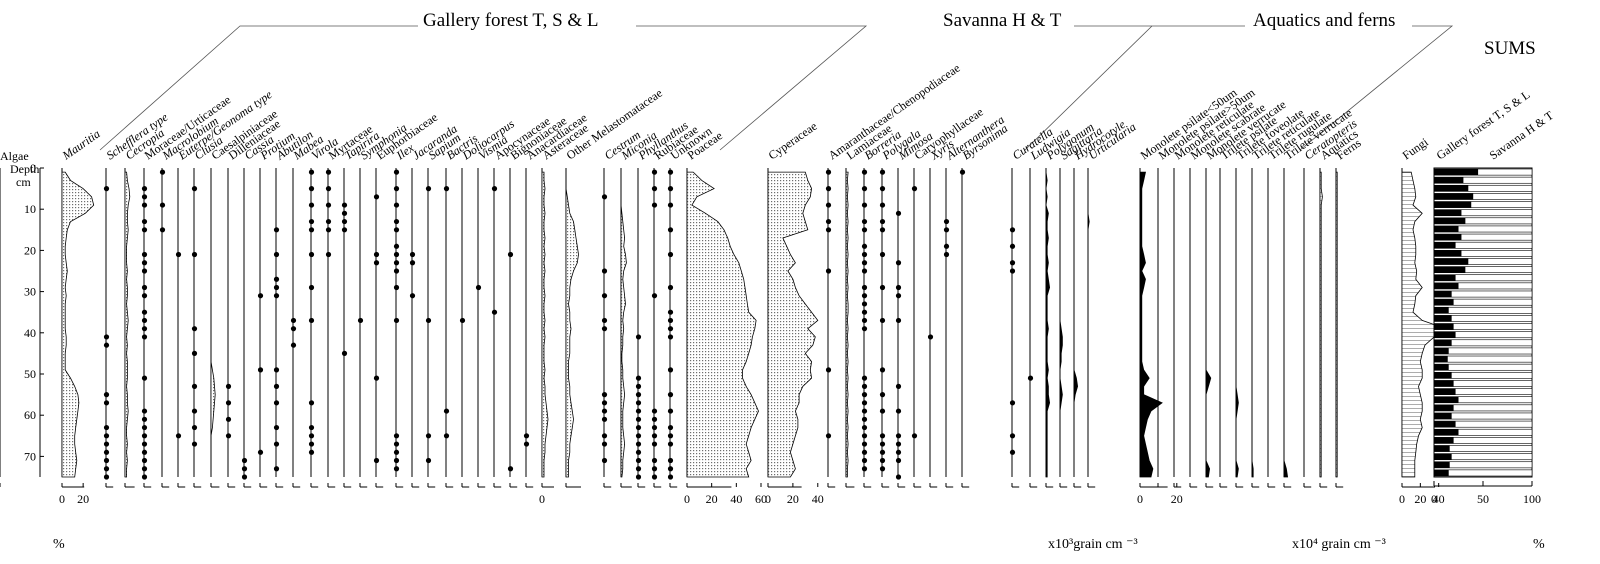  What do you see at coordinates (145, 307) in the screenshot?
I see `panel-cecropia: Cecropia` at bounding box center [145, 307].